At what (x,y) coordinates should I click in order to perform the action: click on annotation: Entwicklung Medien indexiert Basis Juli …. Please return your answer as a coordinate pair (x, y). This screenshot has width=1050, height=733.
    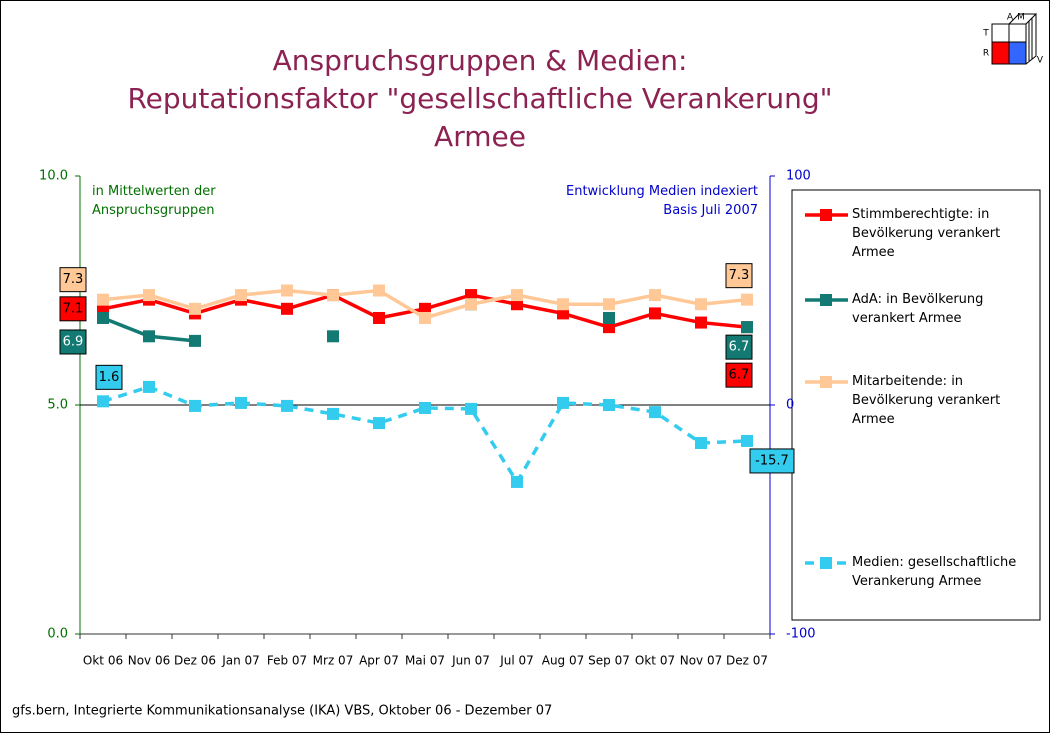
    Looking at the image, I should click on (661, 201).